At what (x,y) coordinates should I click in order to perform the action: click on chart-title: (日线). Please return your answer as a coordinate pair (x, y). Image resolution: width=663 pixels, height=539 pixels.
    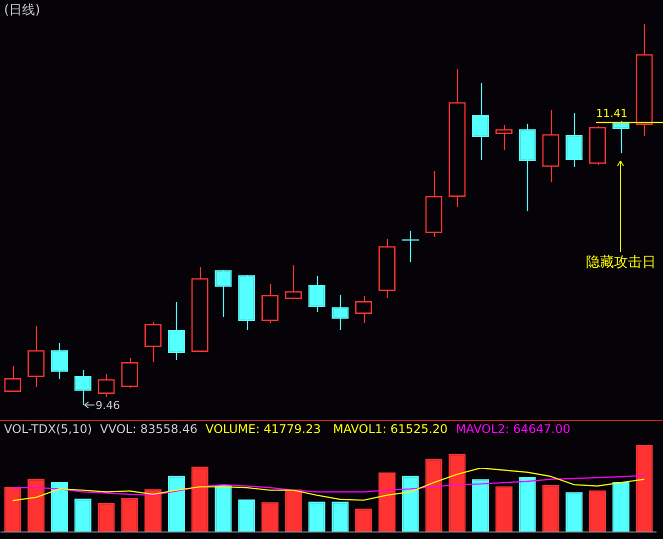
    Looking at the image, I should click on (22, 10).